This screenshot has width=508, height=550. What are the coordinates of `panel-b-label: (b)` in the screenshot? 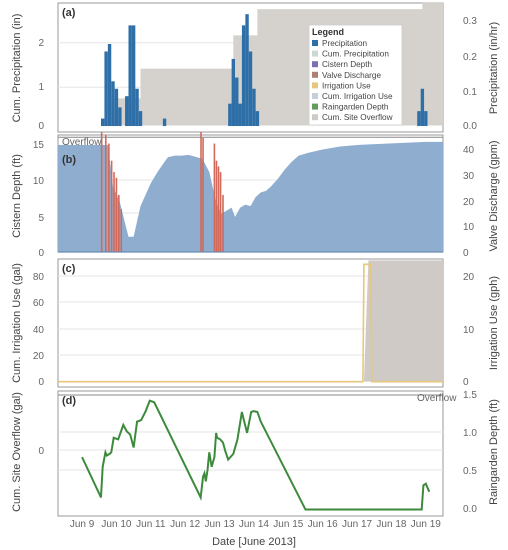 It's located at (69, 160).